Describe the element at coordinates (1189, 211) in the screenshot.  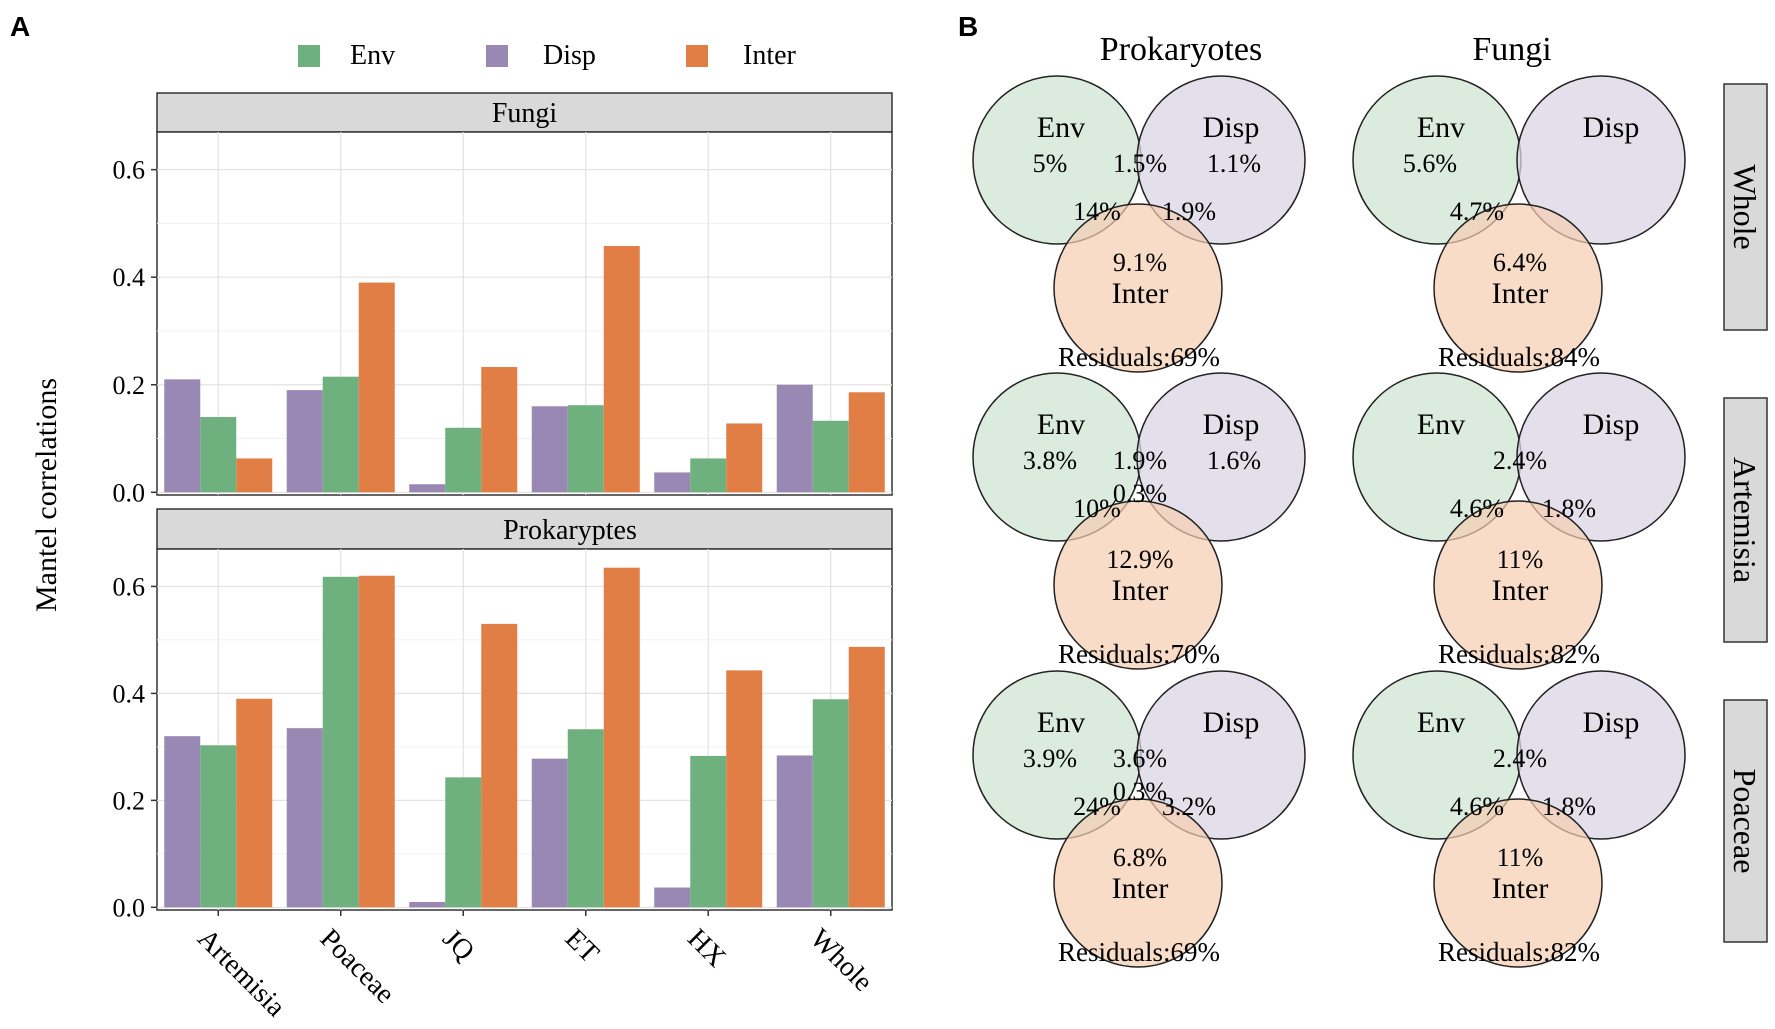
I see `venn-value-disp-inter: 1.9%` at that location.